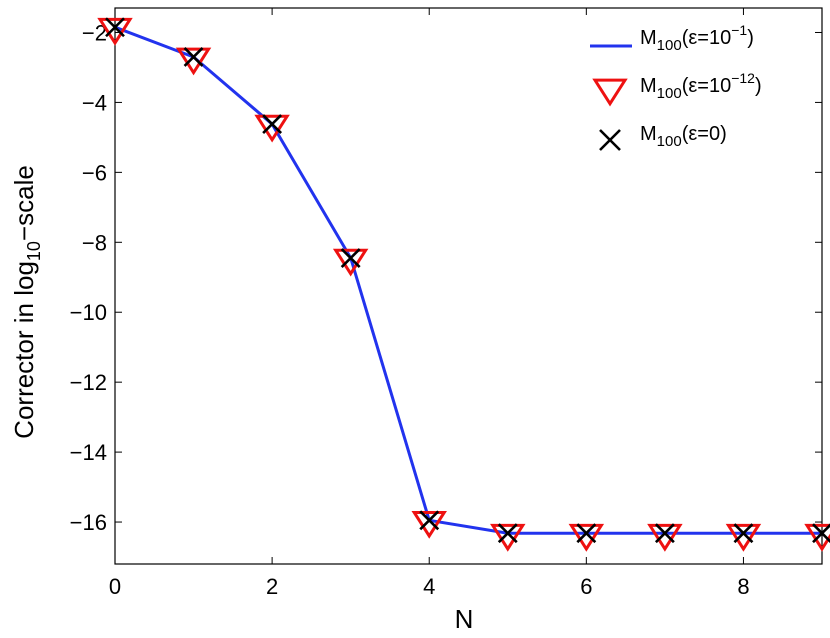 This screenshot has width=830, height=638. I want to click on legend: M100(ε=10−1)M100(ε=10−12)M100(ε=0), so click(676, 86).